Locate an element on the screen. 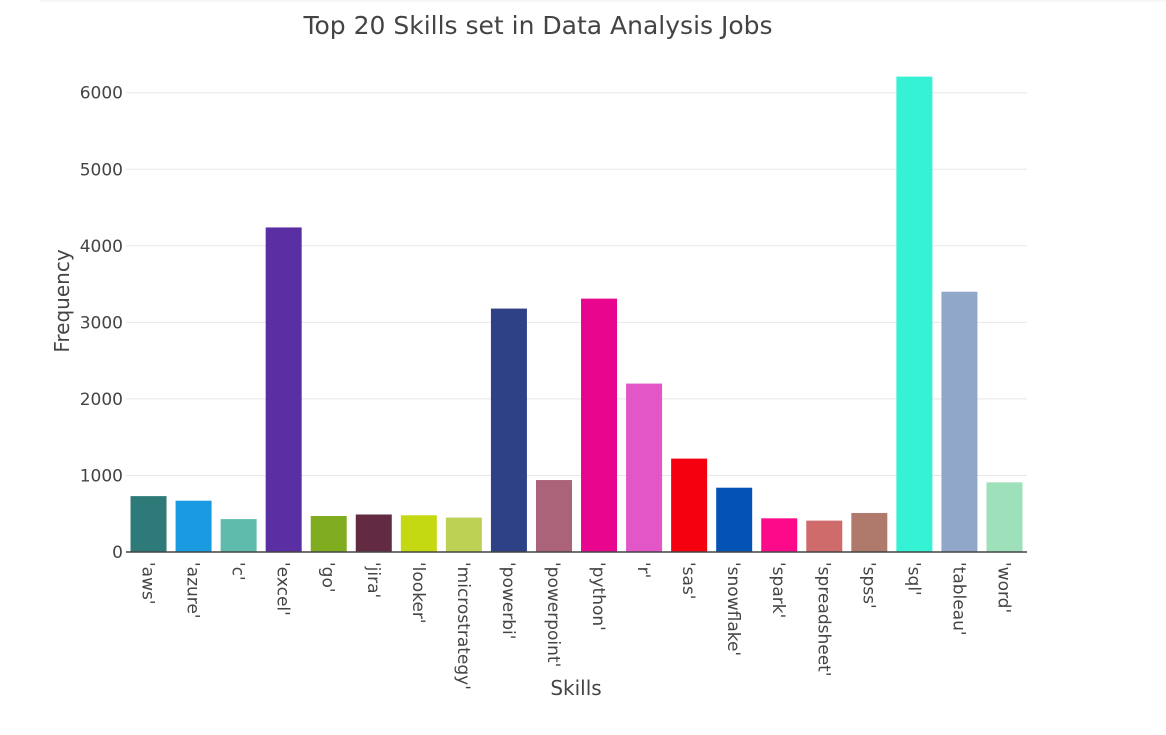  y-axis-title: Frequency is located at coordinates (62, 300).